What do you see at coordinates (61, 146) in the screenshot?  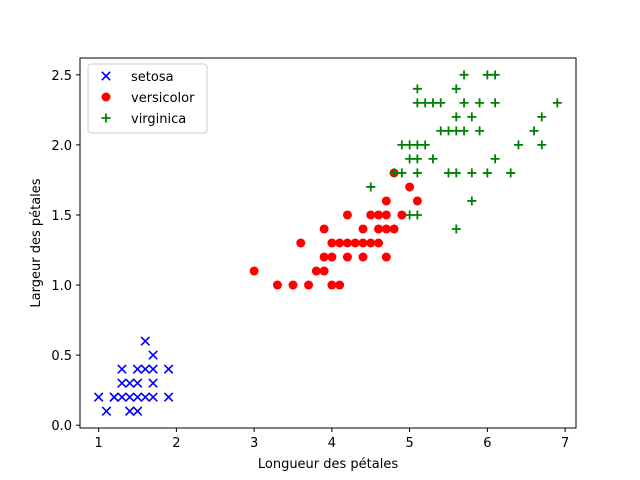 I see `y-tick-label: 2.0` at bounding box center [61, 146].